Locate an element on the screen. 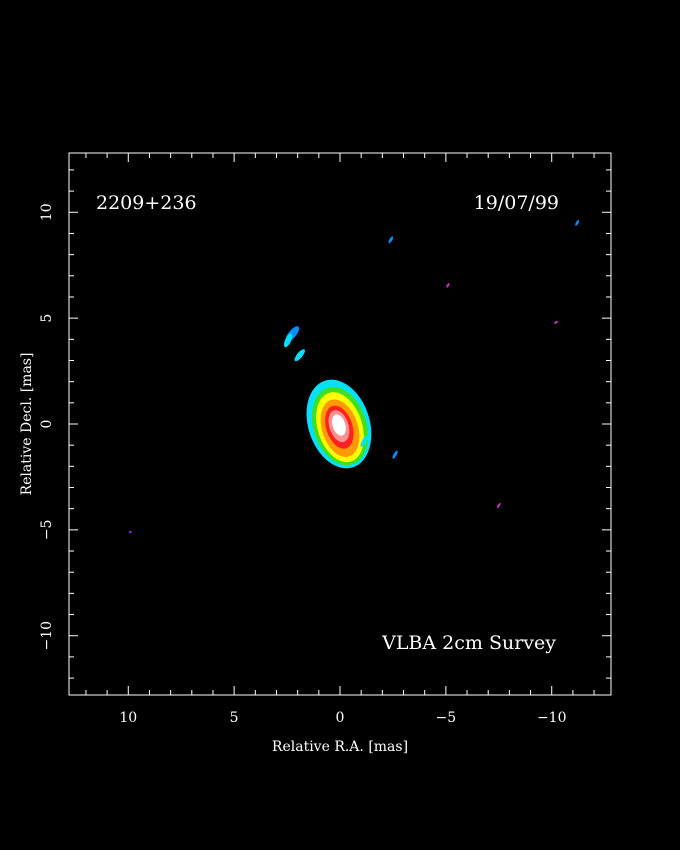 The height and width of the screenshot is (850, 680). x-tick-label: −5 is located at coordinates (446, 718).